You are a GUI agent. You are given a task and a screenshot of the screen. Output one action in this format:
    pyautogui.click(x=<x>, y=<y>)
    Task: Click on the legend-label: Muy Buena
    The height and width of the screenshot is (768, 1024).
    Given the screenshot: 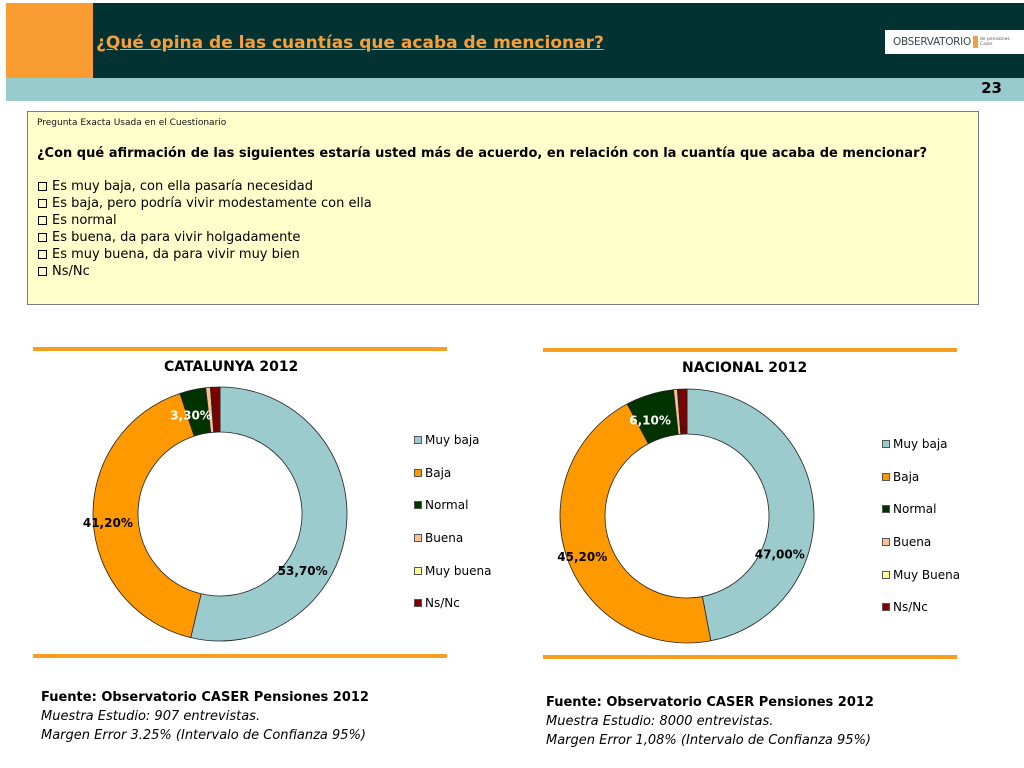 What is the action you would take?
    pyautogui.click(x=927, y=574)
    